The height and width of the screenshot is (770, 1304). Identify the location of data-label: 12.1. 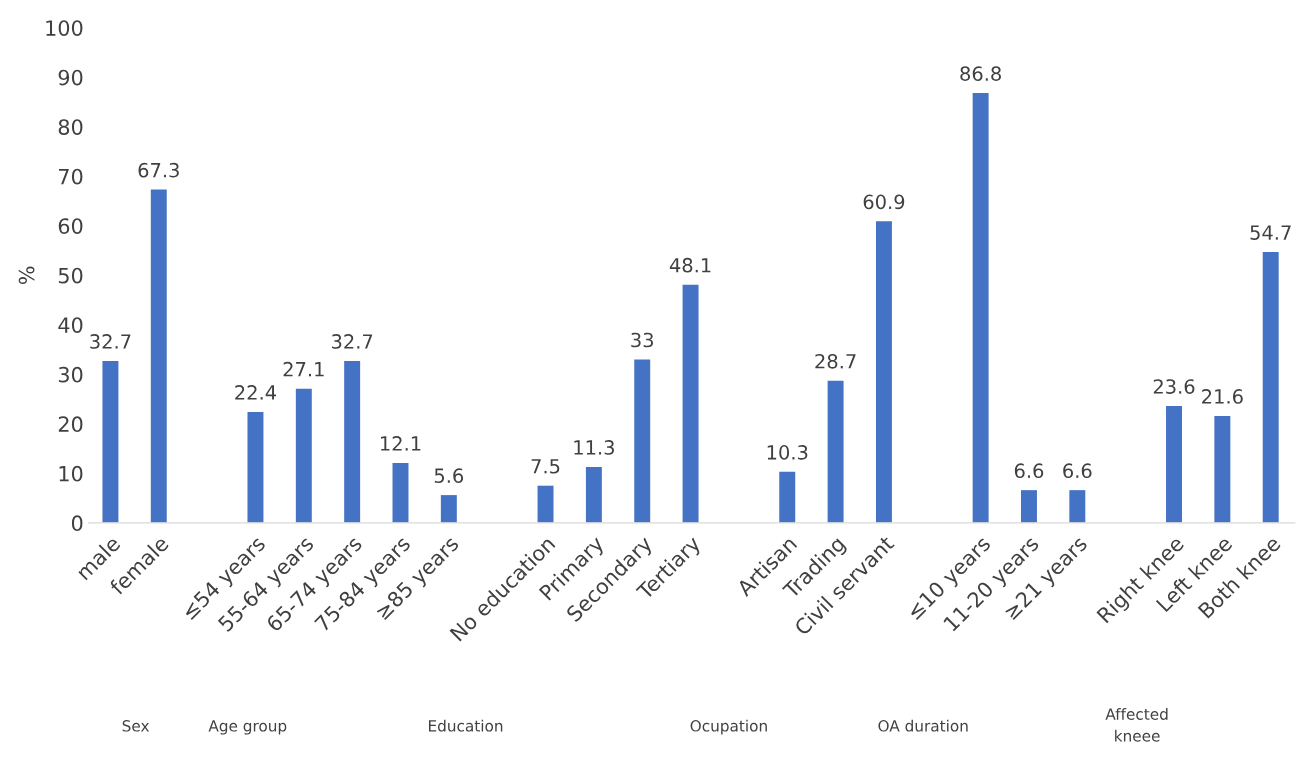
(400, 443).